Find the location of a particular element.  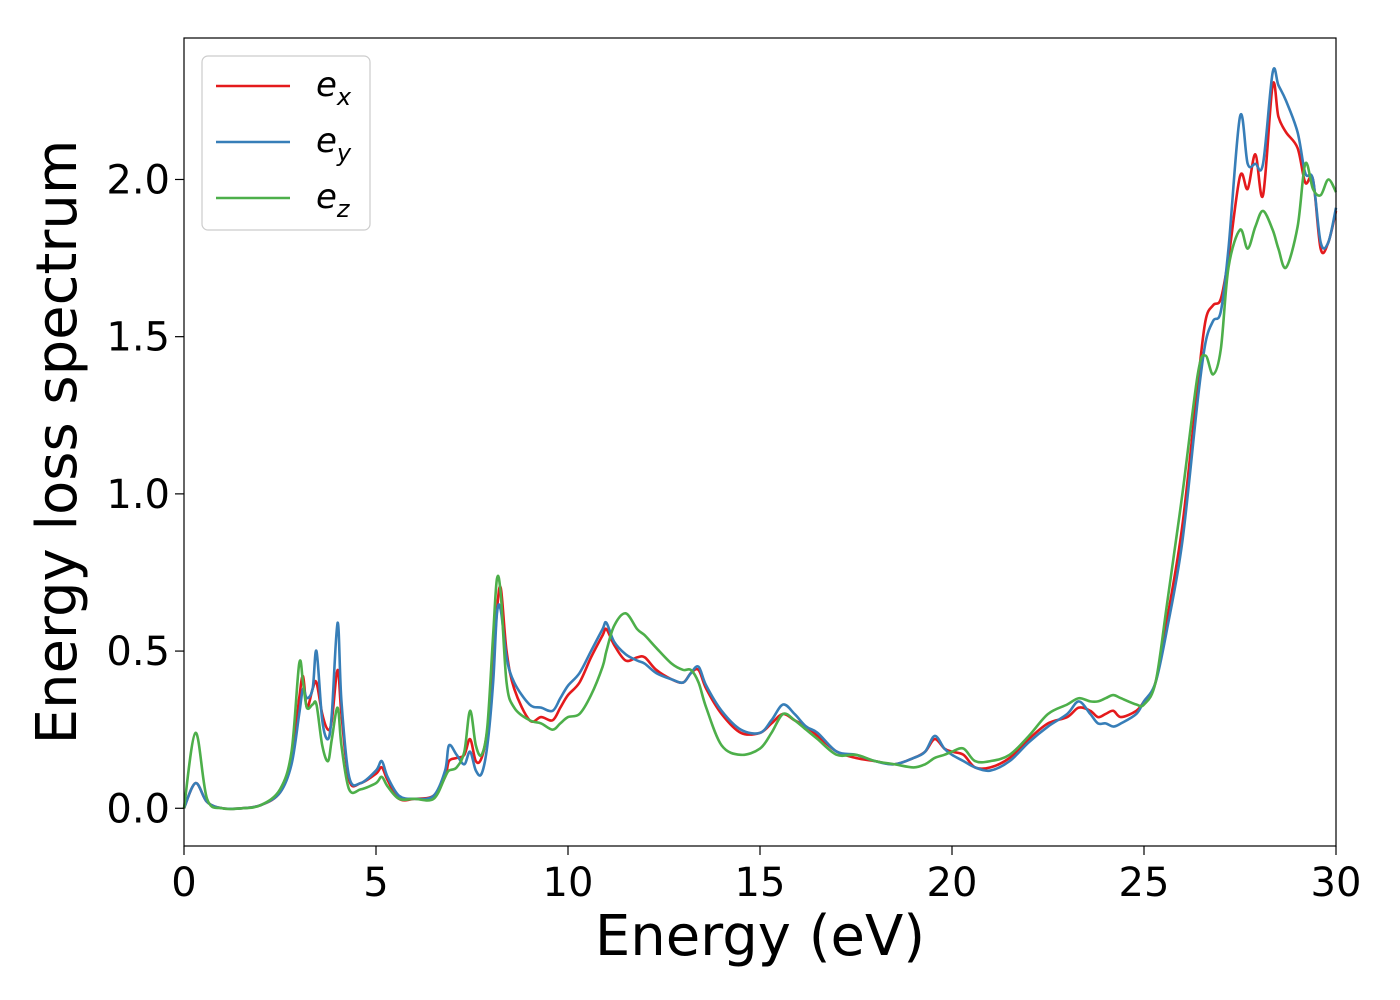

x-tick-label: 5 is located at coordinates (375, 883).